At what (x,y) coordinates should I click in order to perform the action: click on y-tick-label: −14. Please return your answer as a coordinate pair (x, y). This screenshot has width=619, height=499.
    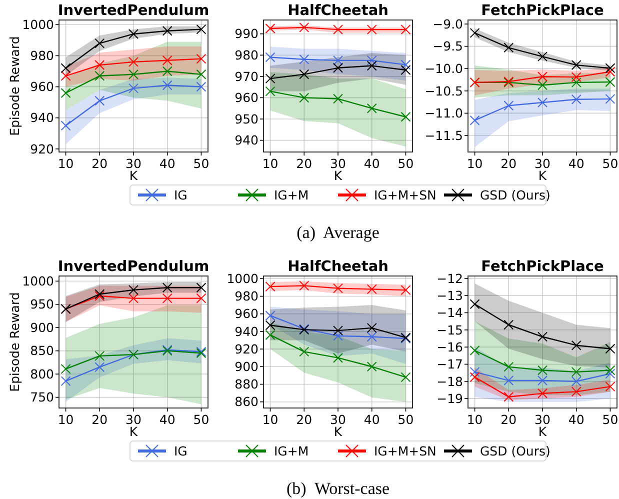
    Looking at the image, I should click on (450, 312).